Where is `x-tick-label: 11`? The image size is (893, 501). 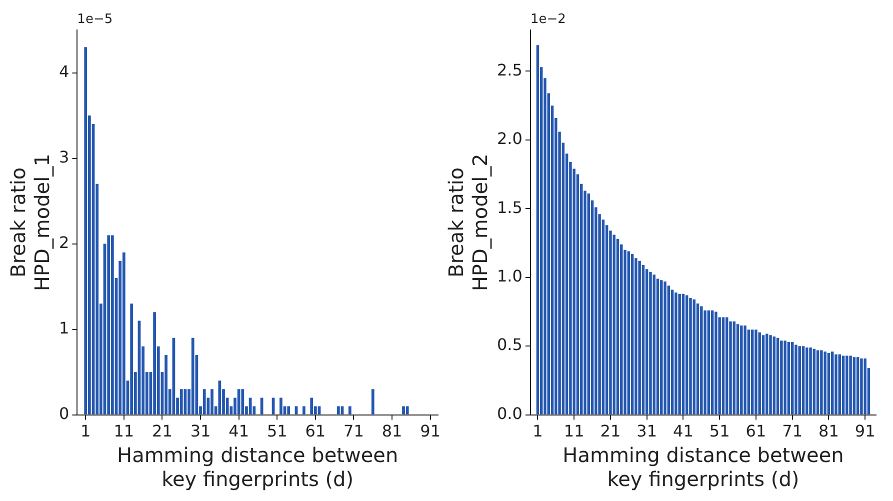 x-tick-label: 11 is located at coordinates (124, 431).